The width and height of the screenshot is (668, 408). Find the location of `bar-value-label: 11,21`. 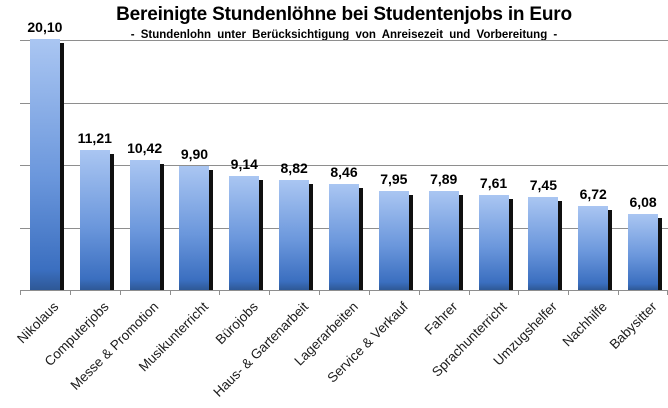

bar-value-label: 11,21 is located at coordinates (94, 137).